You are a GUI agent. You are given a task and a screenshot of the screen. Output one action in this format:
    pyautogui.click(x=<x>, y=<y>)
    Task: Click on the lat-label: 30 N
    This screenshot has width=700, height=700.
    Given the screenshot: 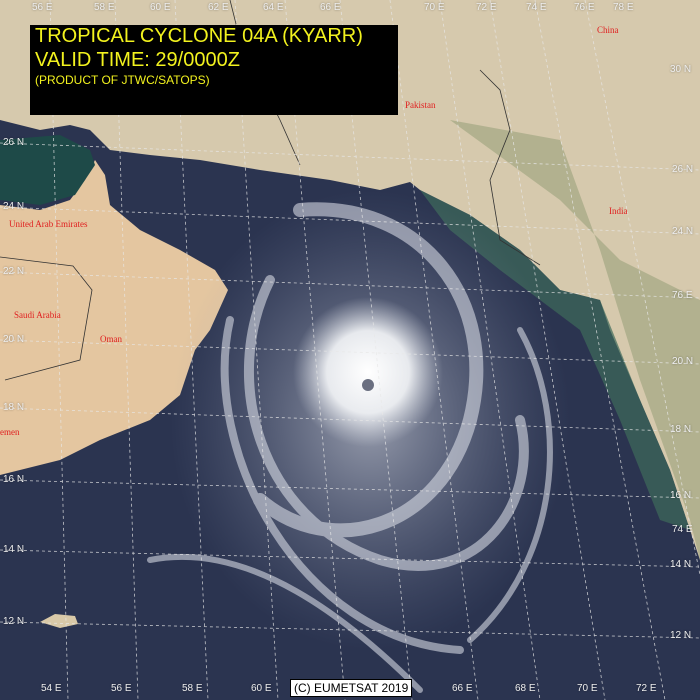 What is the action you would take?
    pyautogui.click(x=681, y=69)
    